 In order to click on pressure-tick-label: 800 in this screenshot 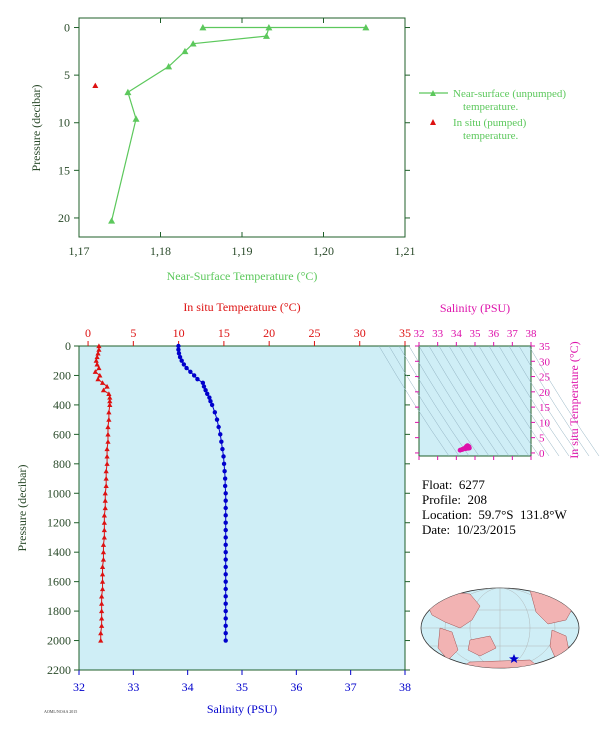, I will do `click(62, 464)`.